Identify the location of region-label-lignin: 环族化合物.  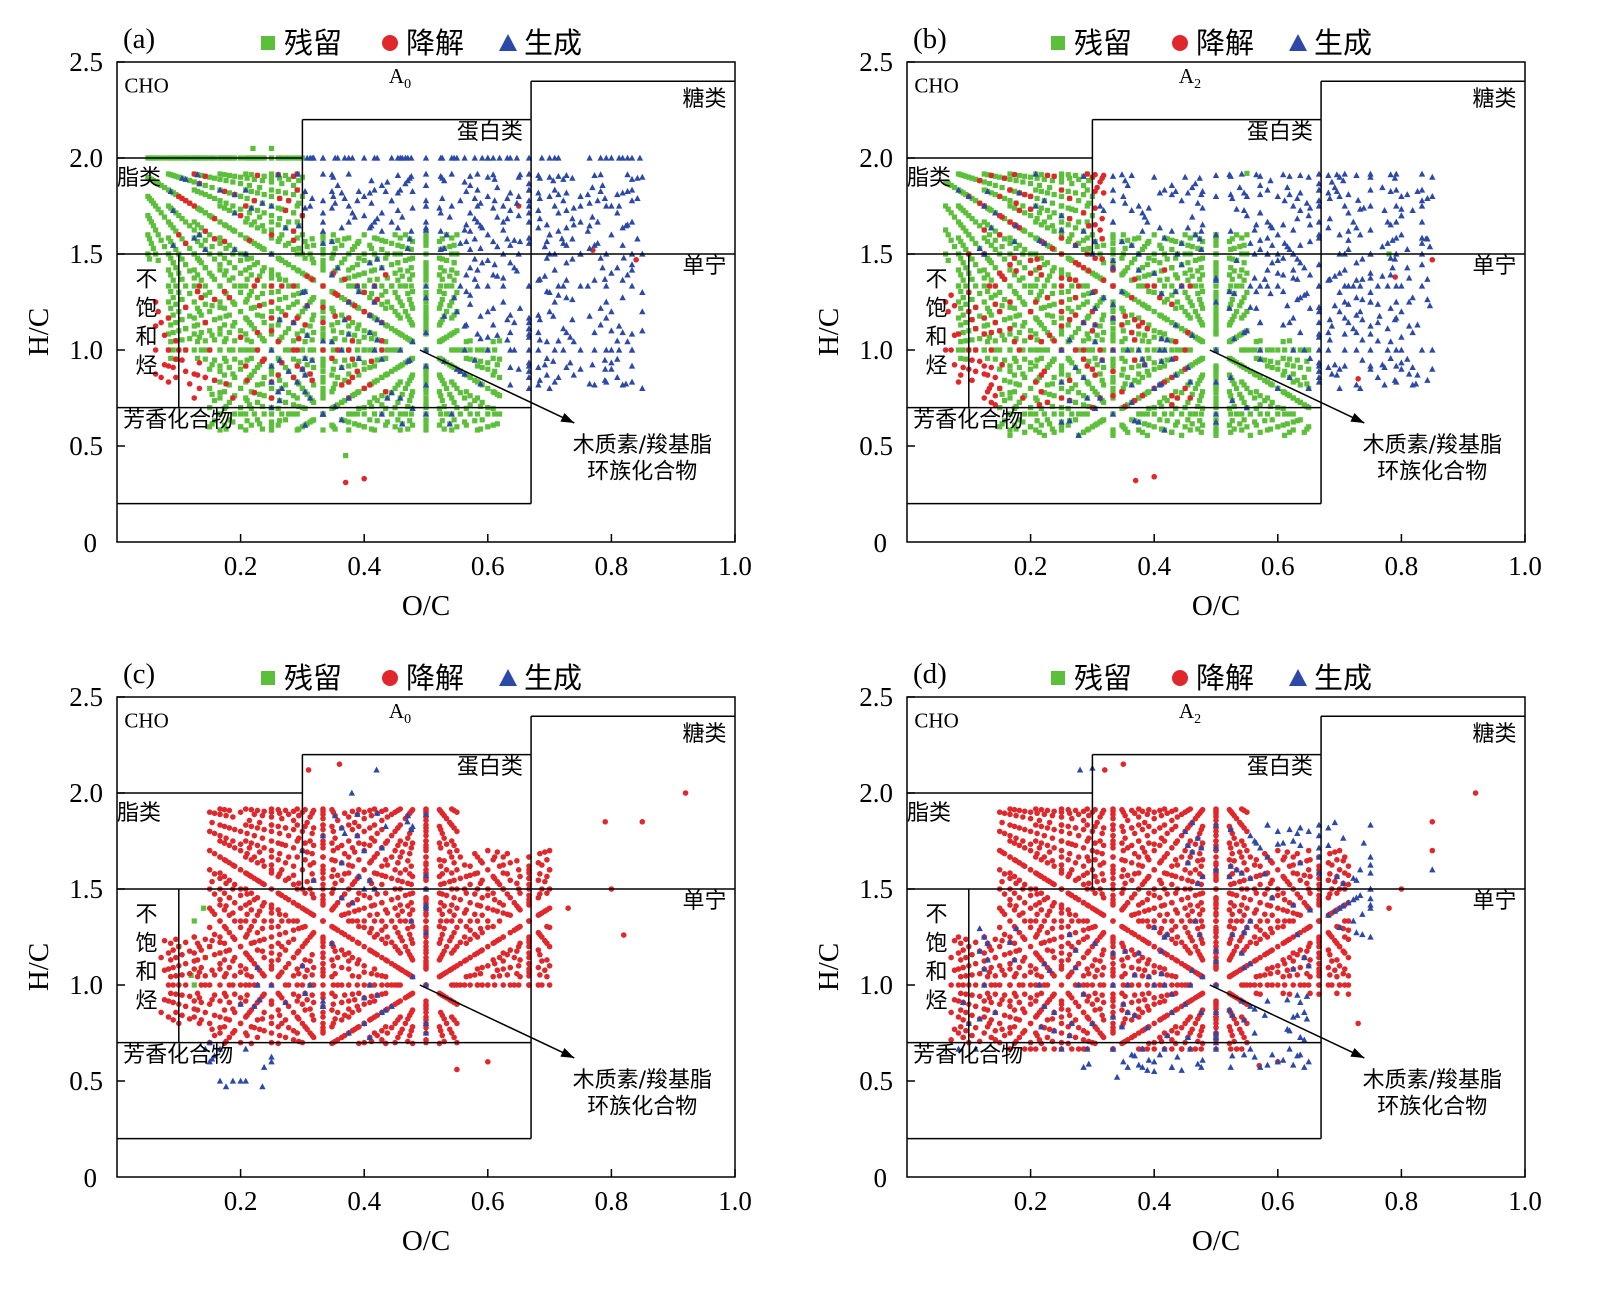
(1432, 472).